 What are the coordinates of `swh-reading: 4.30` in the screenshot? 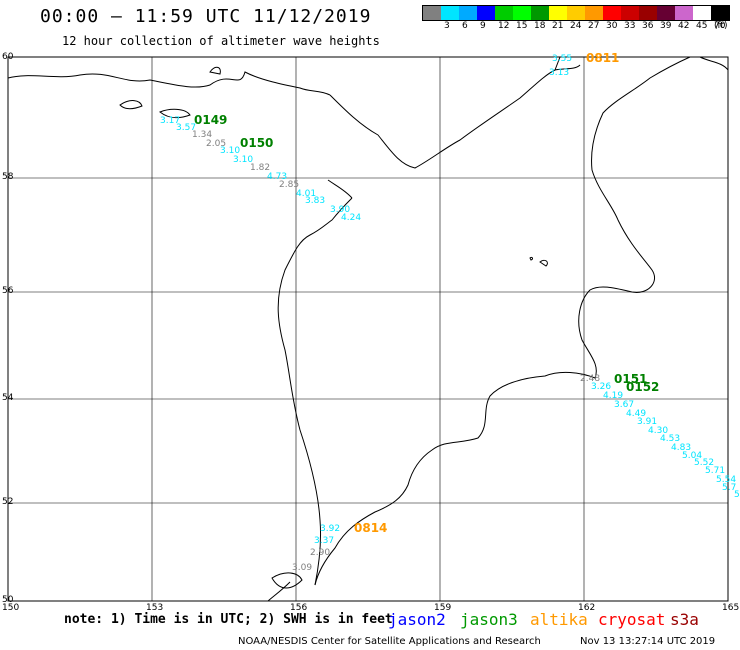 It's located at (658, 431).